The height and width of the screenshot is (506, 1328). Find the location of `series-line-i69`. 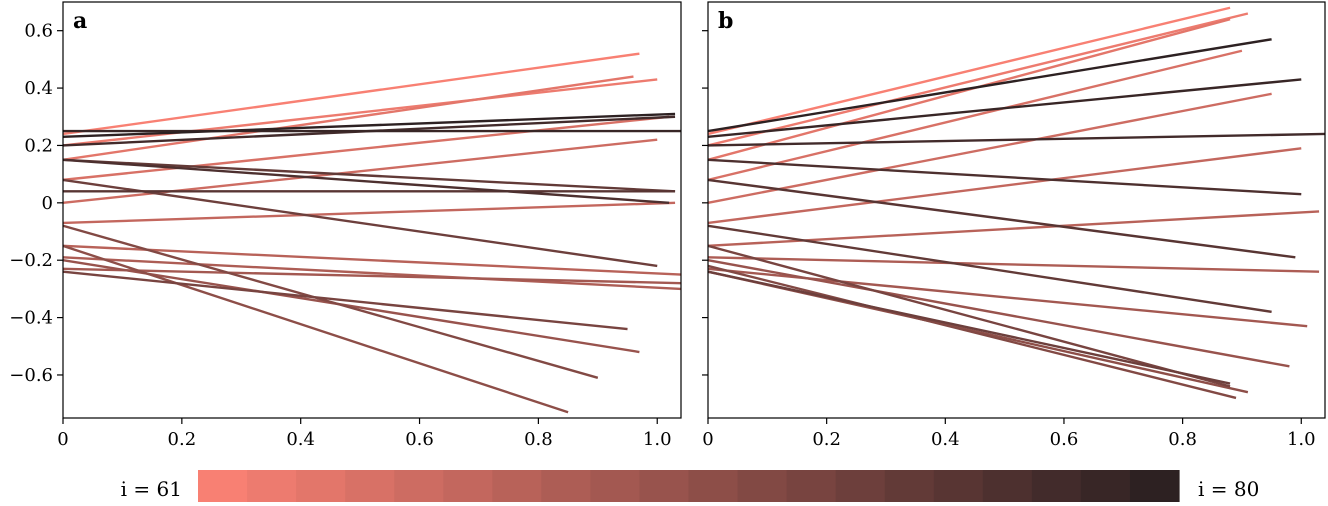

series-line-i69 is located at coordinates (372, 276).